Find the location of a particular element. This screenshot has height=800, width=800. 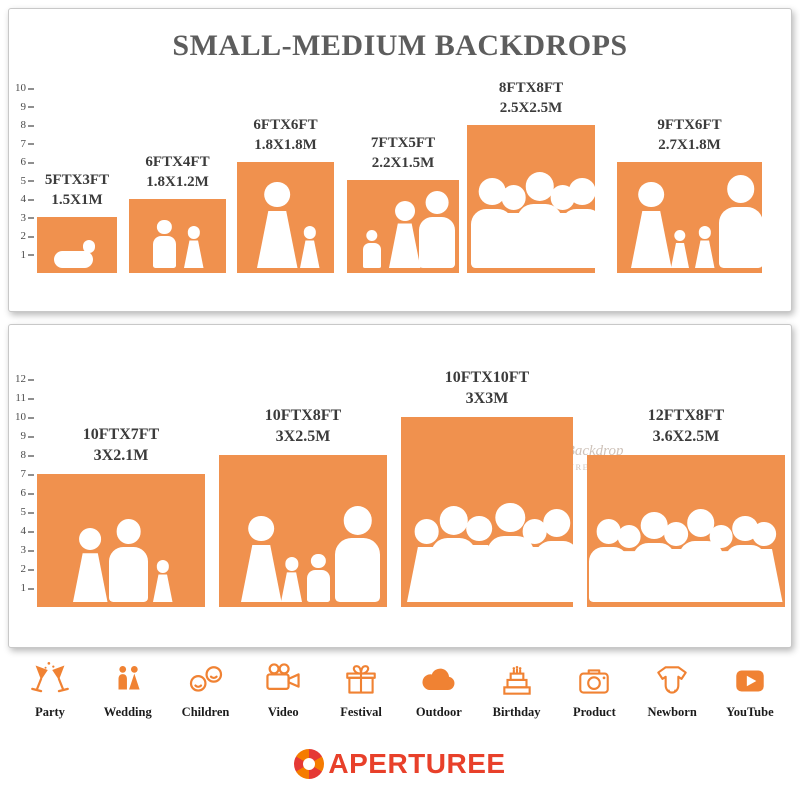

category-newborn: Newborn is located at coordinates (672, 689).